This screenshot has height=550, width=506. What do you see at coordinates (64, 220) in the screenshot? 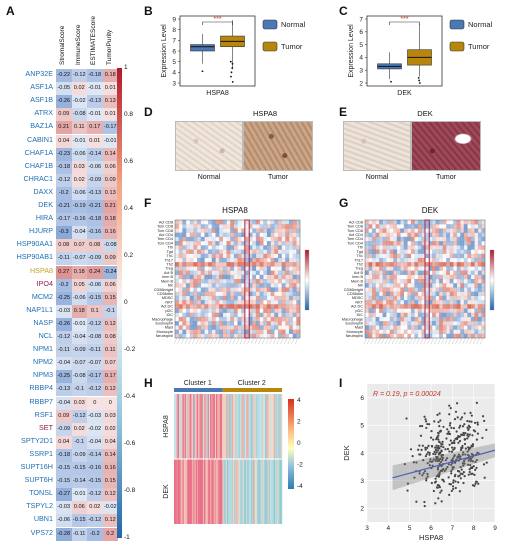
I see `correlation-cell: -0.17` at bounding box center [64, 220].